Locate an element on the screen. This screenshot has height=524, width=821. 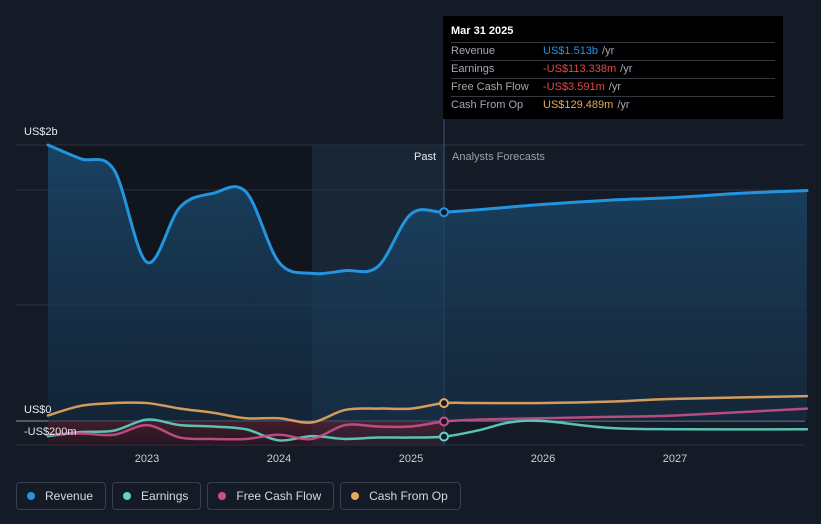
legend-label: Free Cash Flow is located at coordinates (279, 496).